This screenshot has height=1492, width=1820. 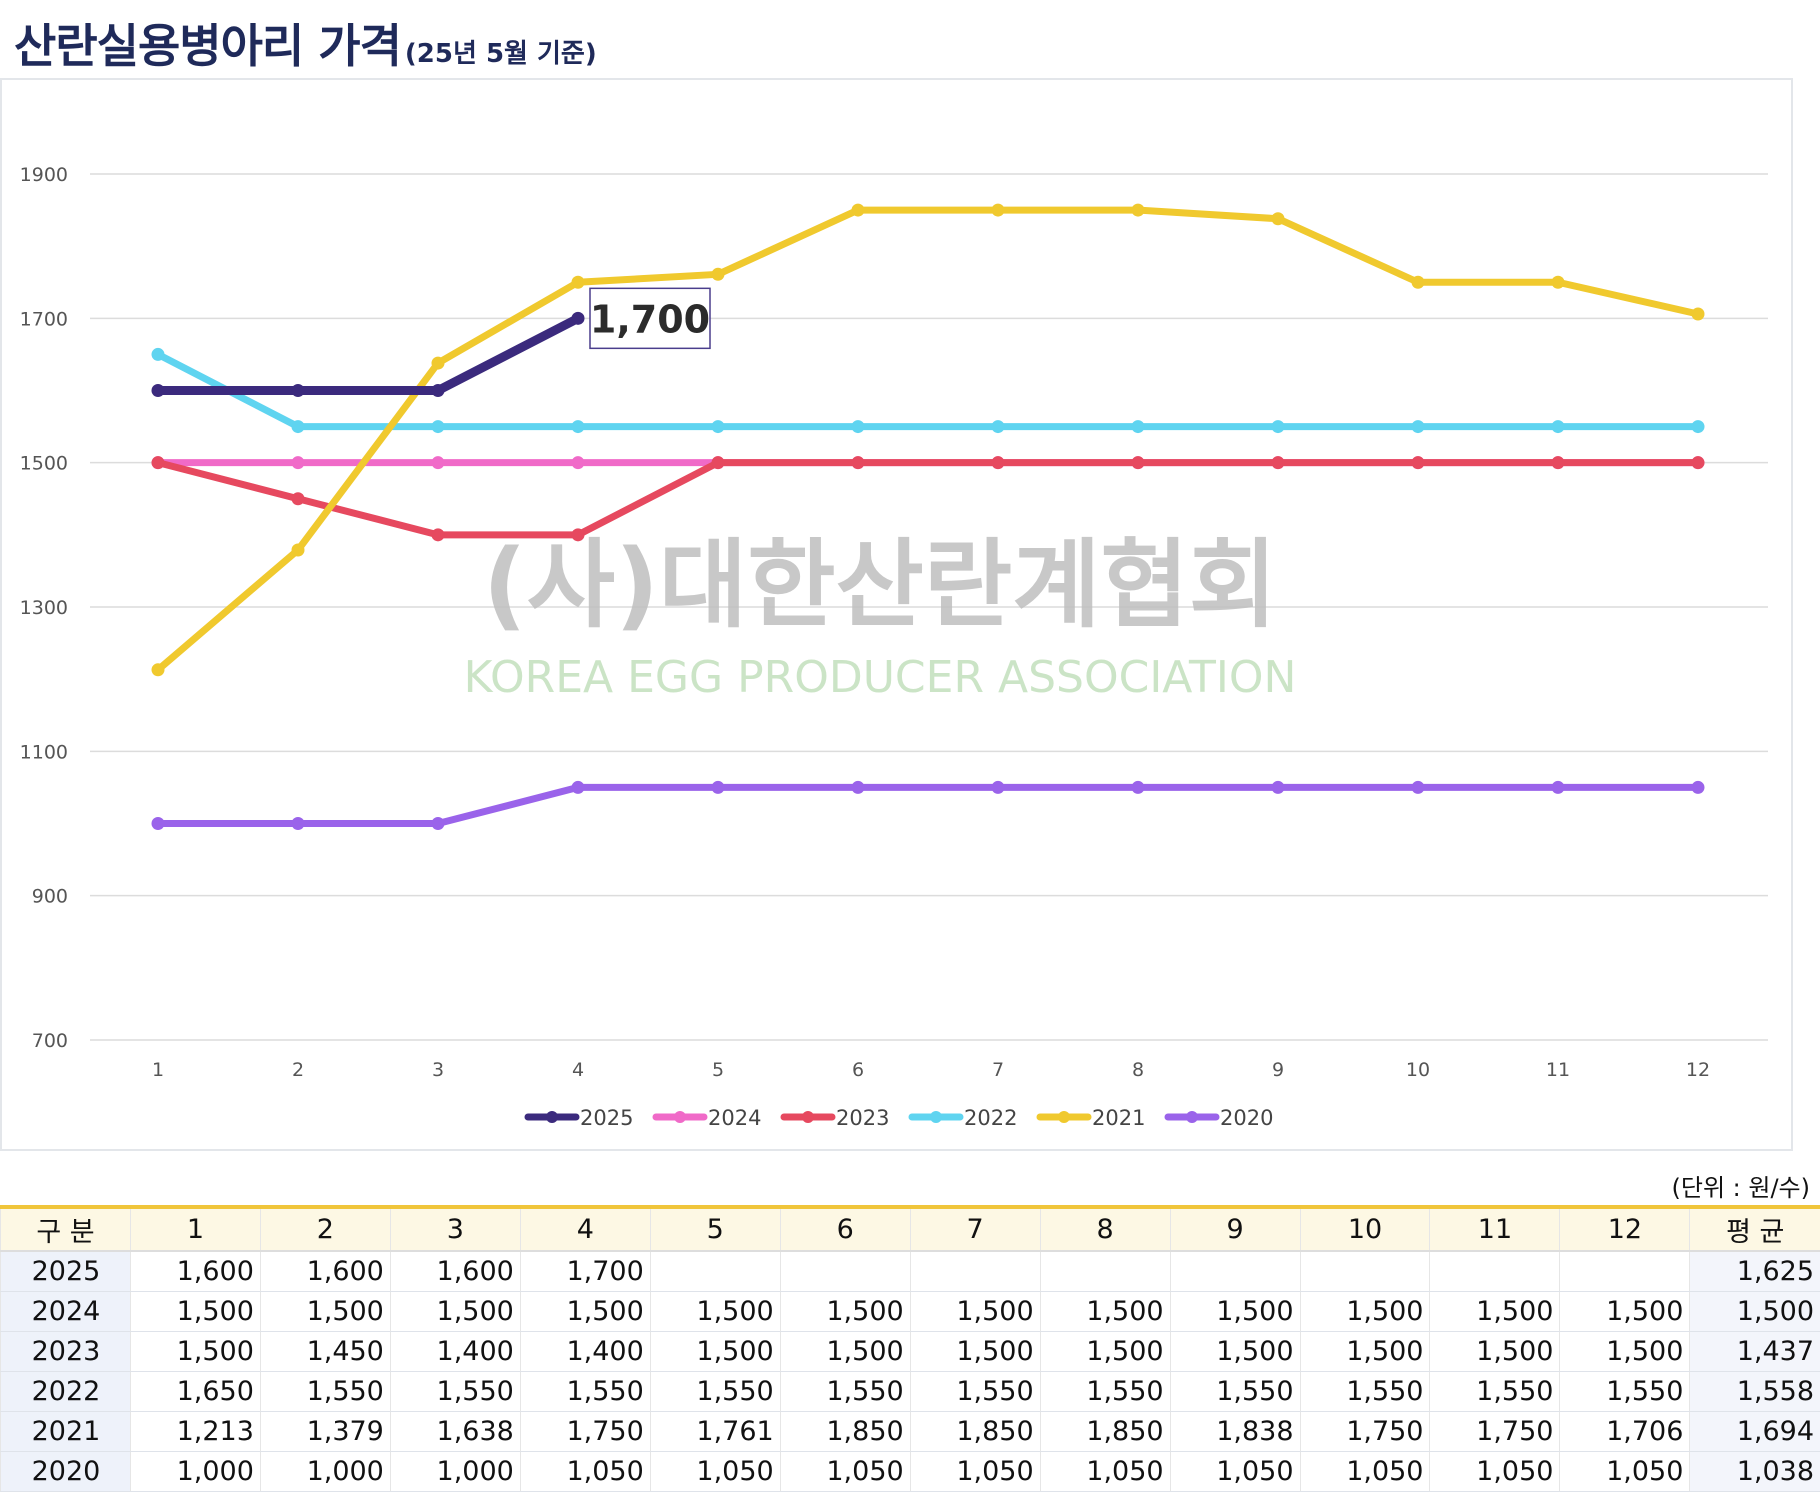 I want to click on y-tick-label: 1700, so click(x=44, y=319).